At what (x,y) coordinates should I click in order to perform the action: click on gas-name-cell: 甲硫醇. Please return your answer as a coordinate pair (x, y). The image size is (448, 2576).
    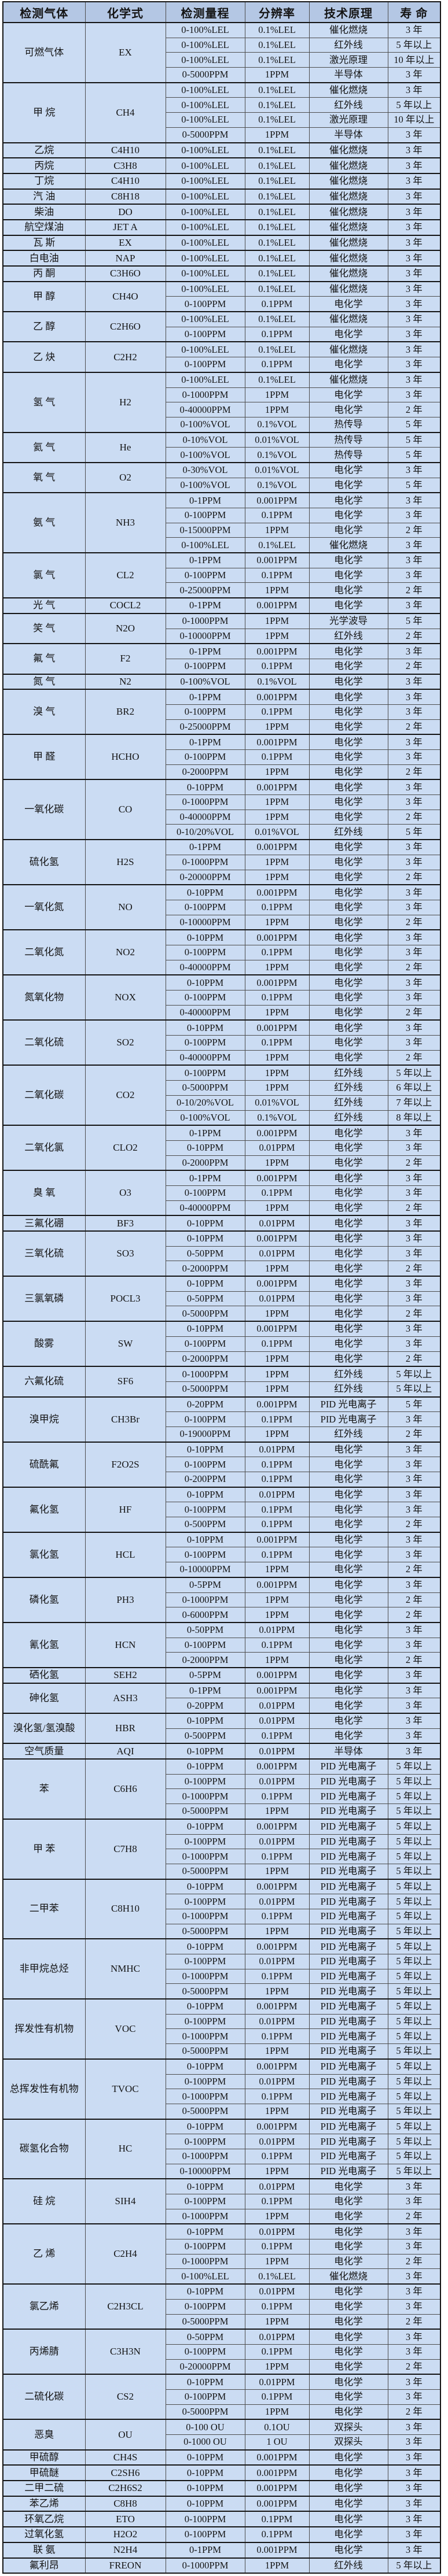
    Looking at the image, I should click on (44, 2457).